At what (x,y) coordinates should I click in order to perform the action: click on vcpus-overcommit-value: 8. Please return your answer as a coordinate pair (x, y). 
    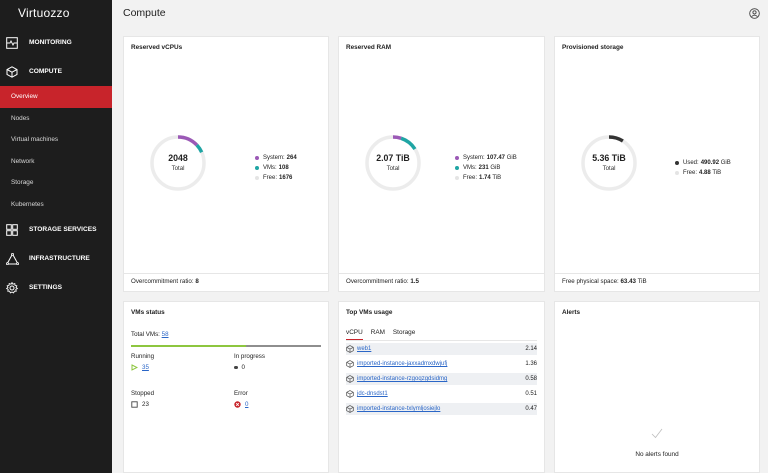
    Looking at the image, I should click on (197, 281).